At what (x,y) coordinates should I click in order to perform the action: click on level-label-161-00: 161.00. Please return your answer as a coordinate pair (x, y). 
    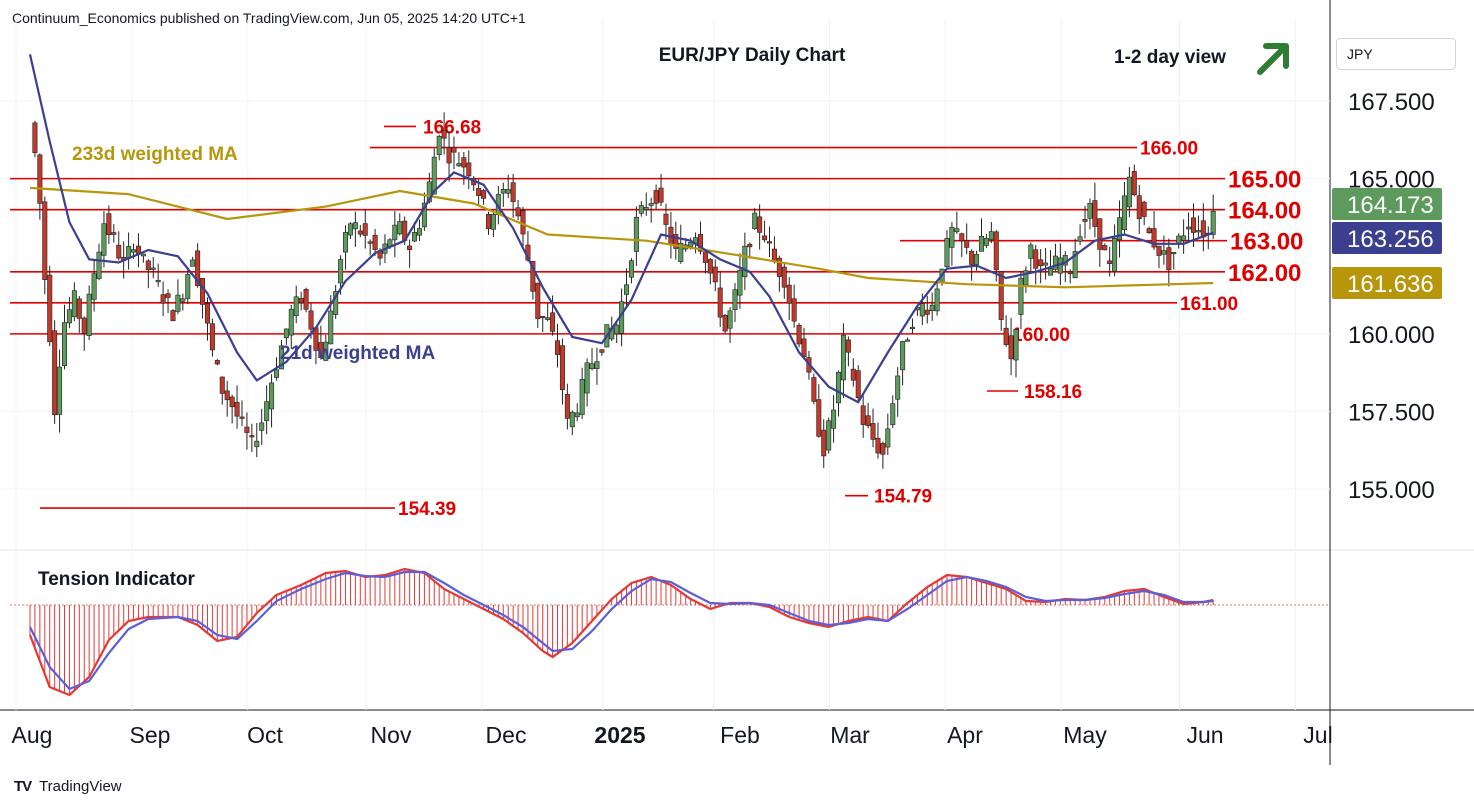
    Looking at the image, I should click on (1209, 304).